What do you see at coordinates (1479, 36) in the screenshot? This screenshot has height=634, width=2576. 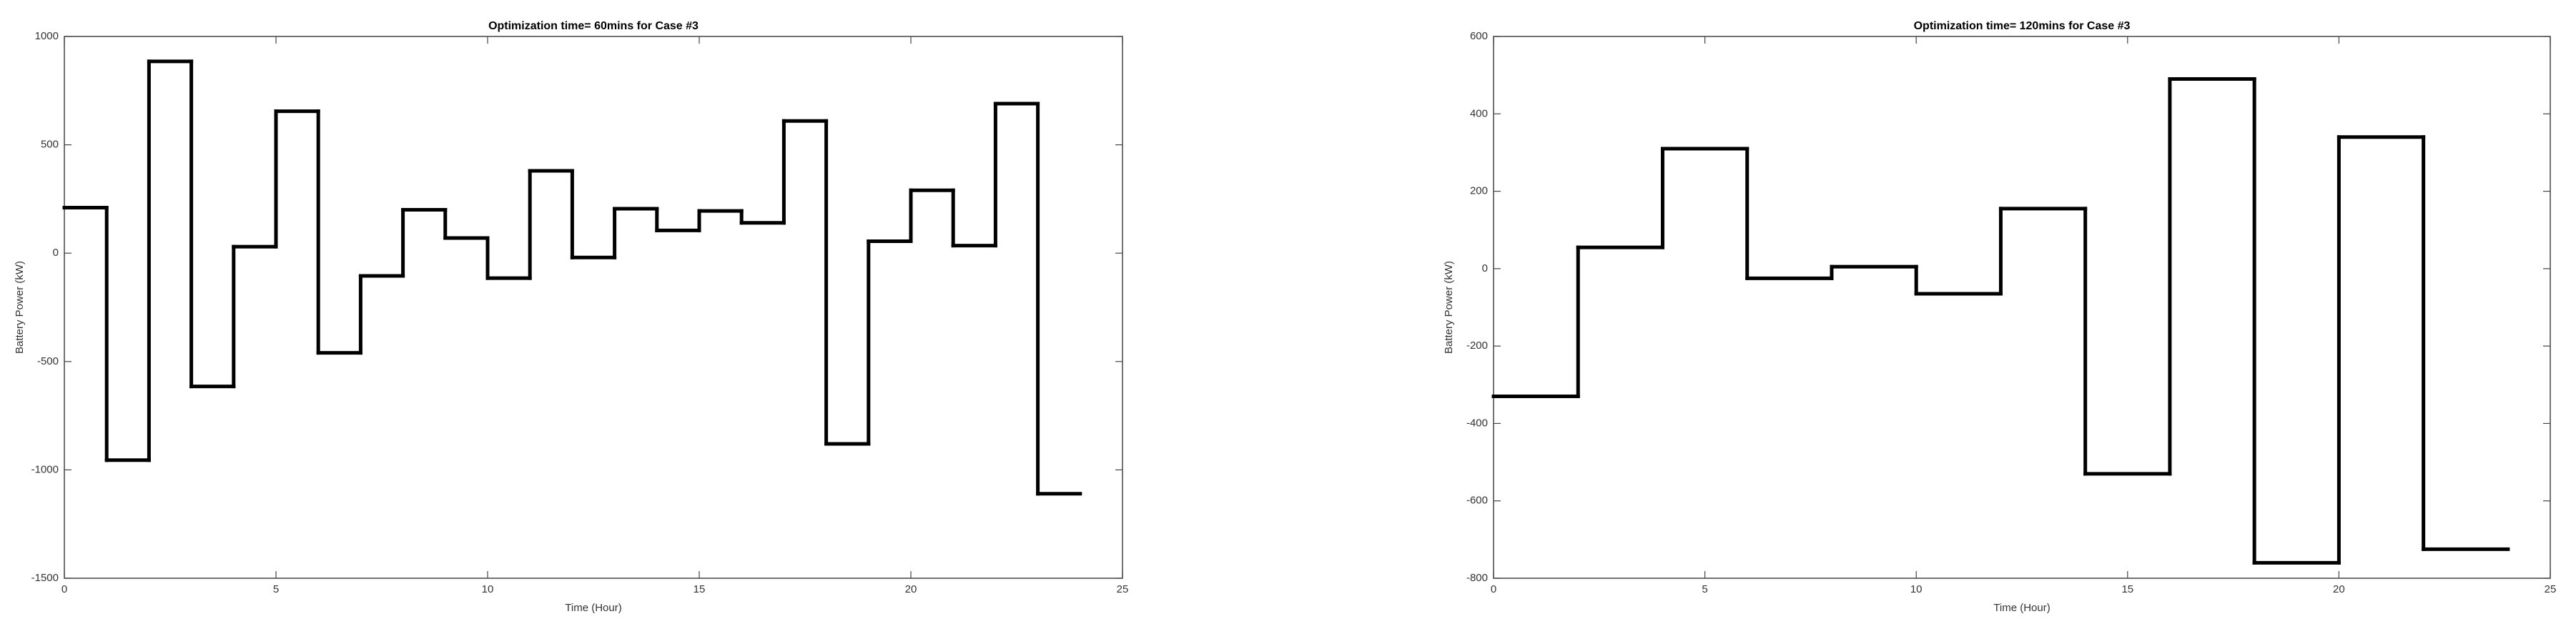 I see `y-tick-label: 600` at bounding box center [1479, 36].